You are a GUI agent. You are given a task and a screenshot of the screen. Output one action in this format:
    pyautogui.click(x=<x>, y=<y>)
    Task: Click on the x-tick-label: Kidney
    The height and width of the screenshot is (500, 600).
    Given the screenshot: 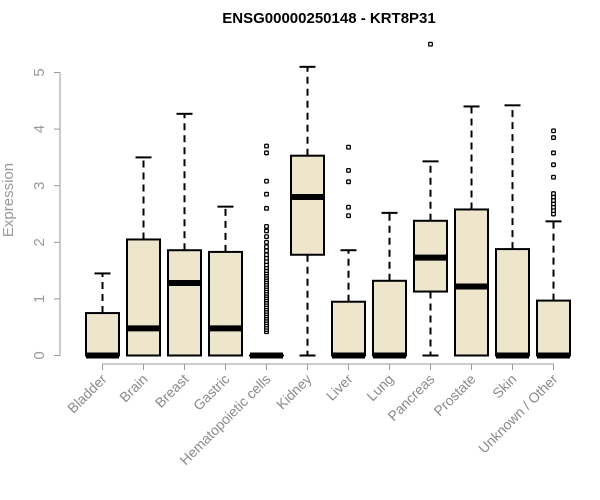 What is the action you would take?
    pyautogui.click(x=294, y=392)
    